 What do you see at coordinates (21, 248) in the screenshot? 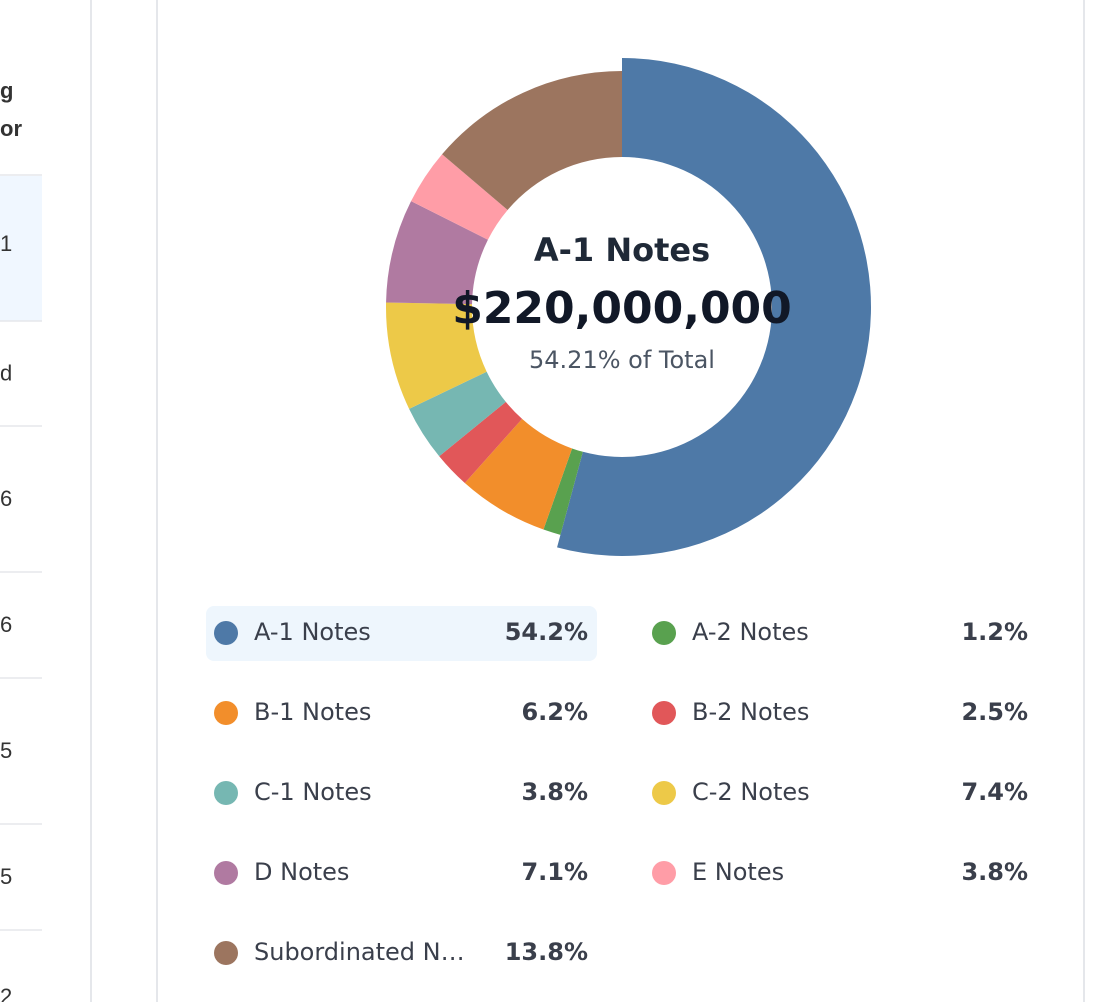
I see `row-highlight` at bounding box center [21, 248].